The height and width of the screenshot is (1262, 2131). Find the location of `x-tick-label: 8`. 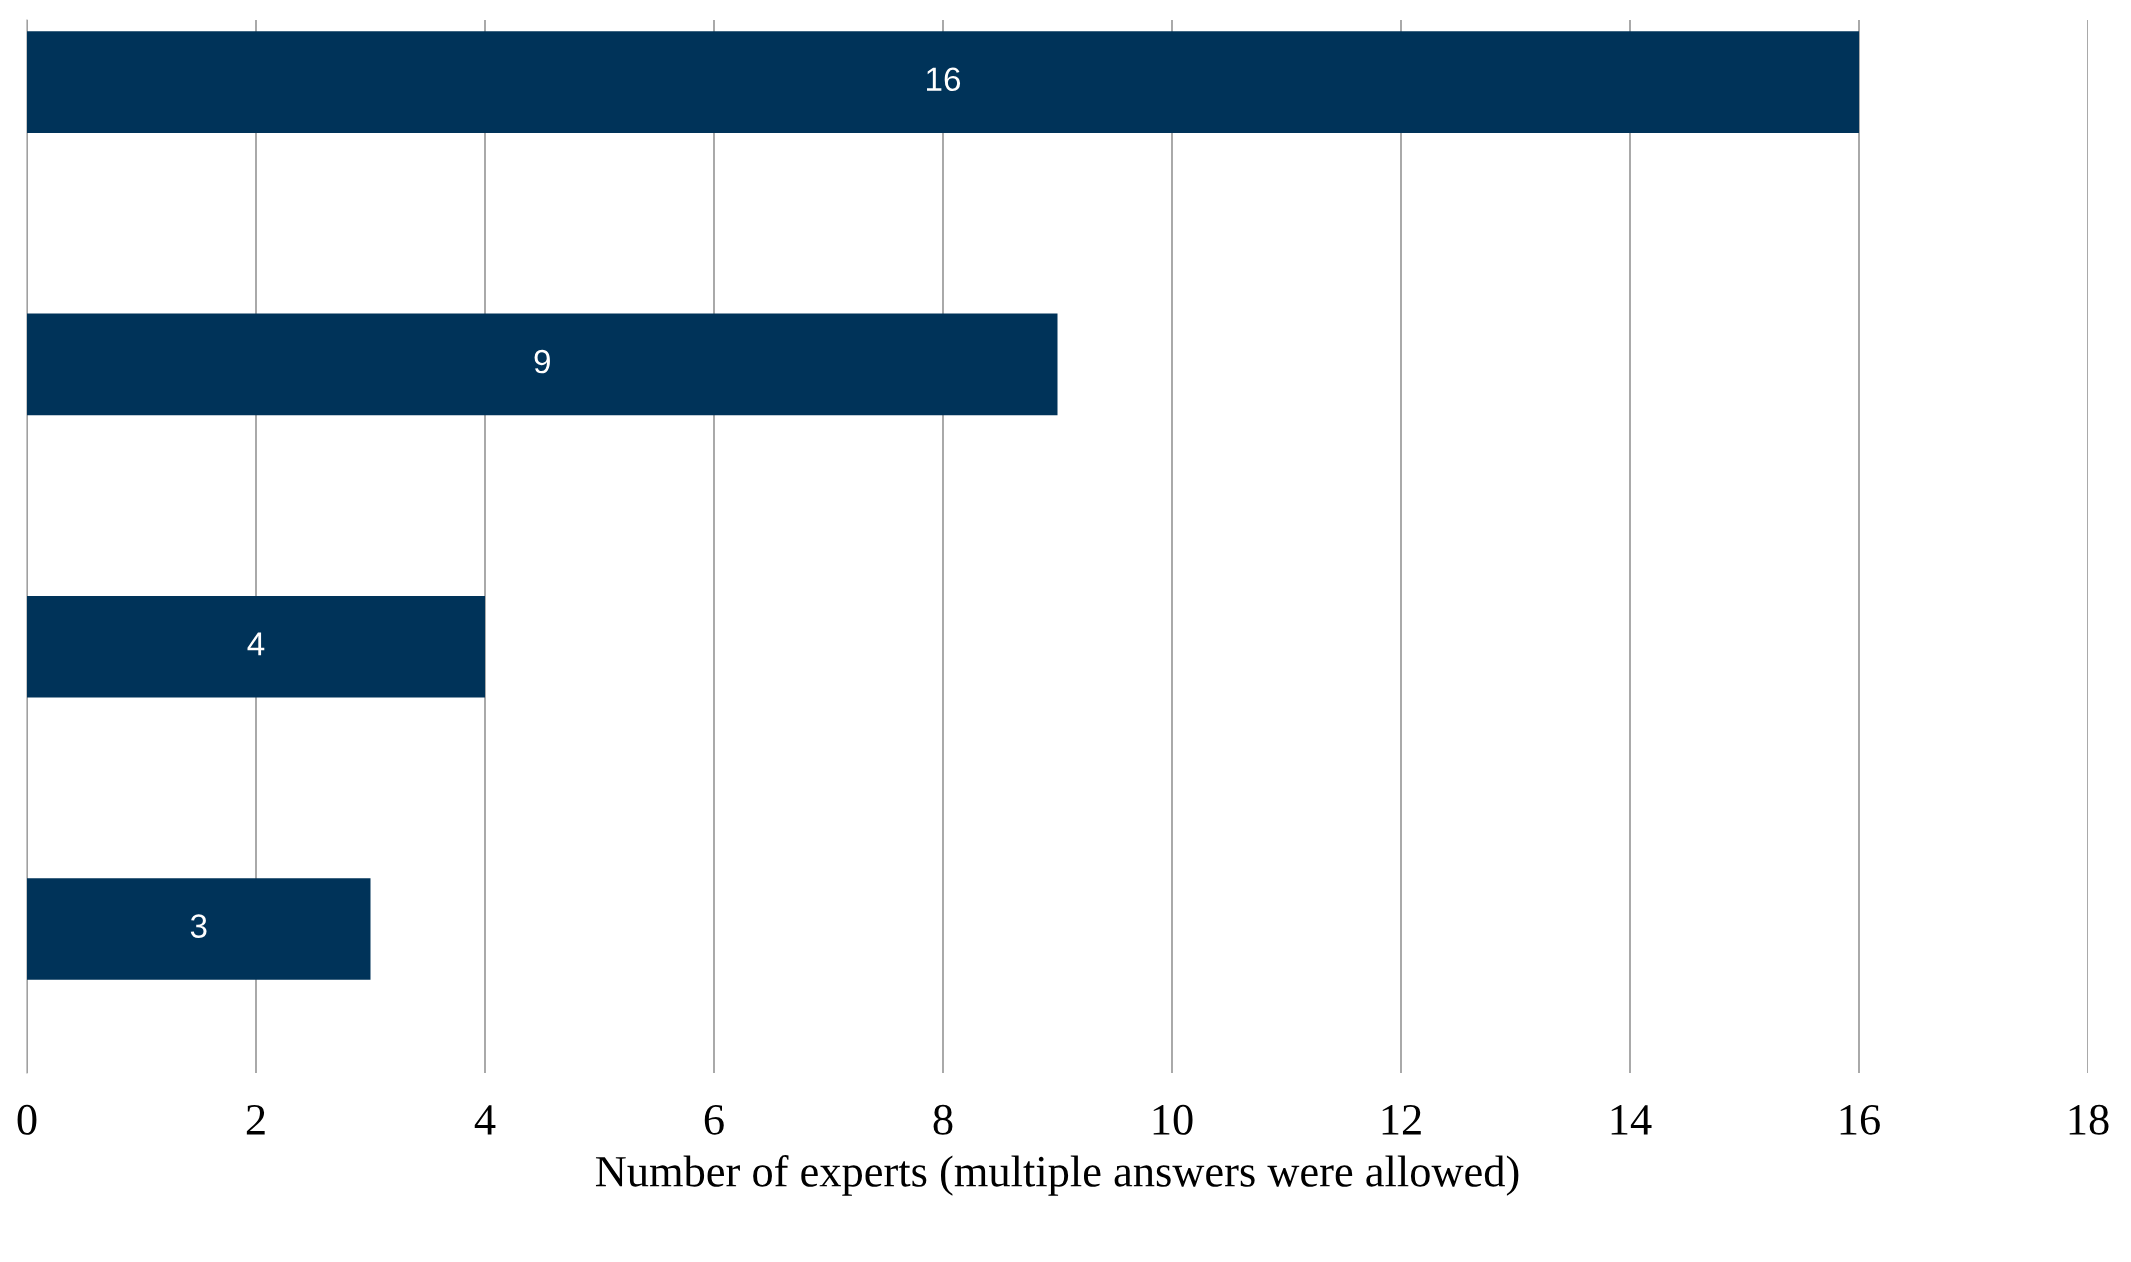

x-tick-label: 8 is located at coordinates (943, 1119).